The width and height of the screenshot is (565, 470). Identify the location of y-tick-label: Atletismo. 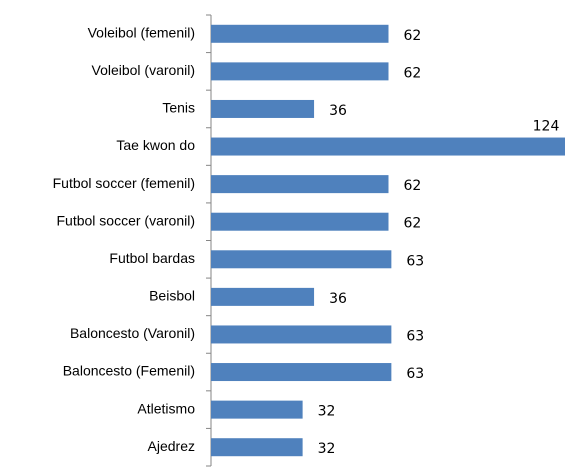
(166, 408).